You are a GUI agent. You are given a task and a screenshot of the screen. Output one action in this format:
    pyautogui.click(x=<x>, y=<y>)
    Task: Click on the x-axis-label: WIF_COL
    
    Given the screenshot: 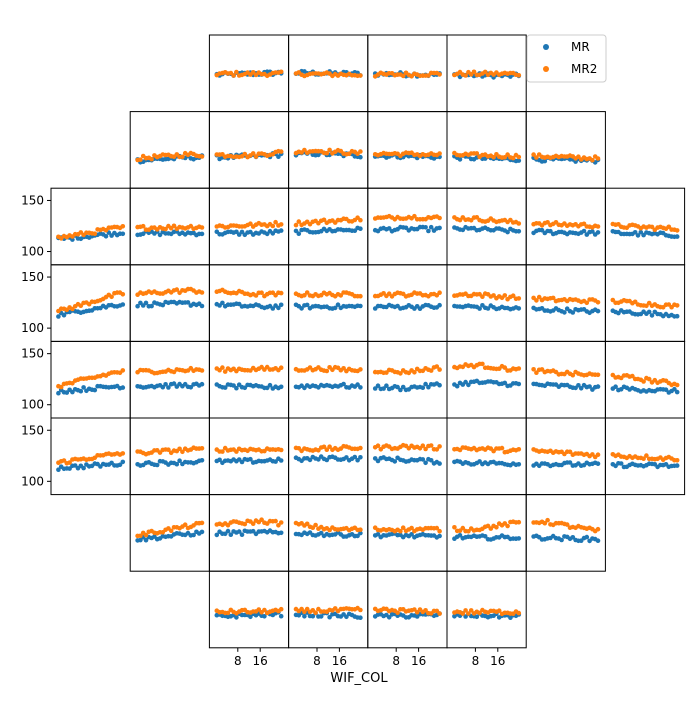 What is the action you would take?
    pyautogui.click(x=359, y=678)
    